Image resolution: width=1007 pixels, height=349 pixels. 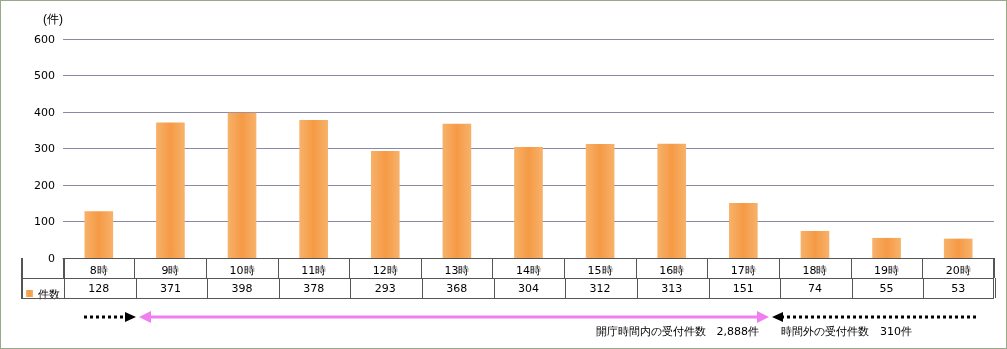 What do you see at coordinates (44, 112) in the screenshot?
I see `y-tick-label: 400` at bounding box center [44, 112].